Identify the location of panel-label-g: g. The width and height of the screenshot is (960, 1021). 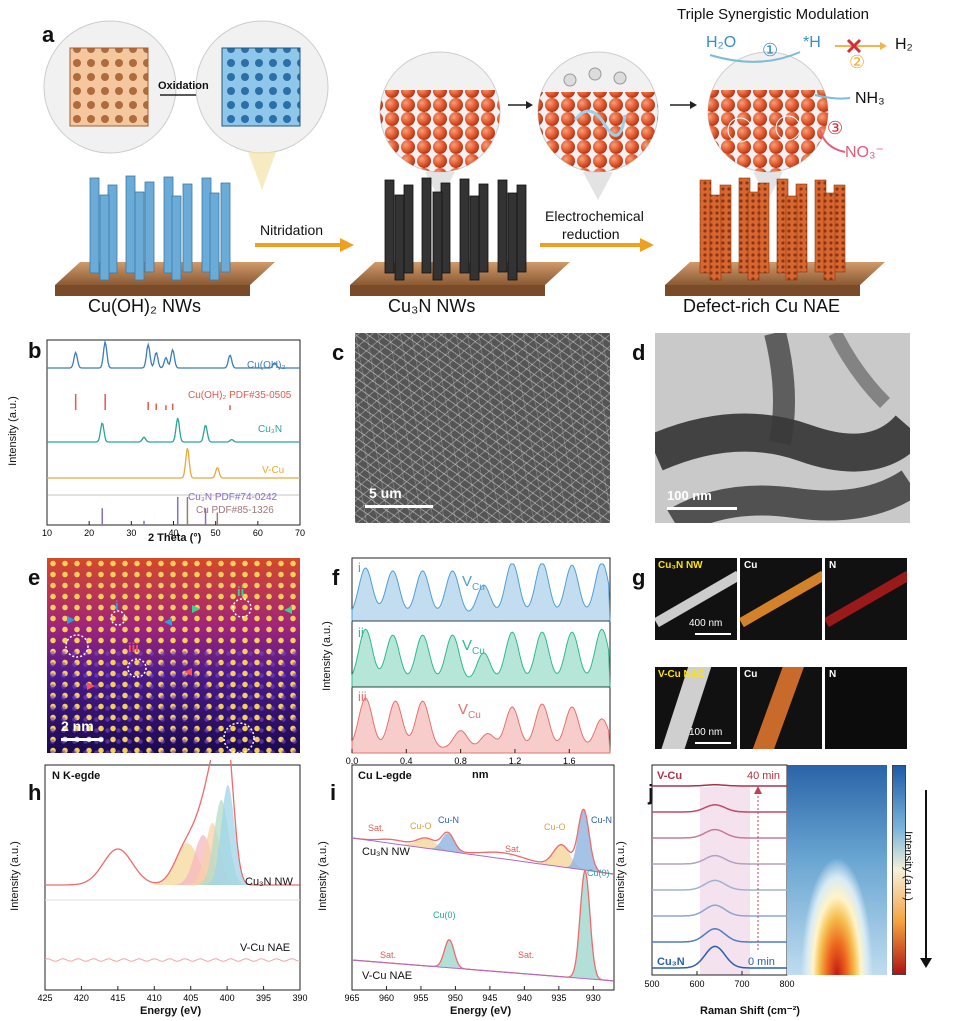
(639, 577).